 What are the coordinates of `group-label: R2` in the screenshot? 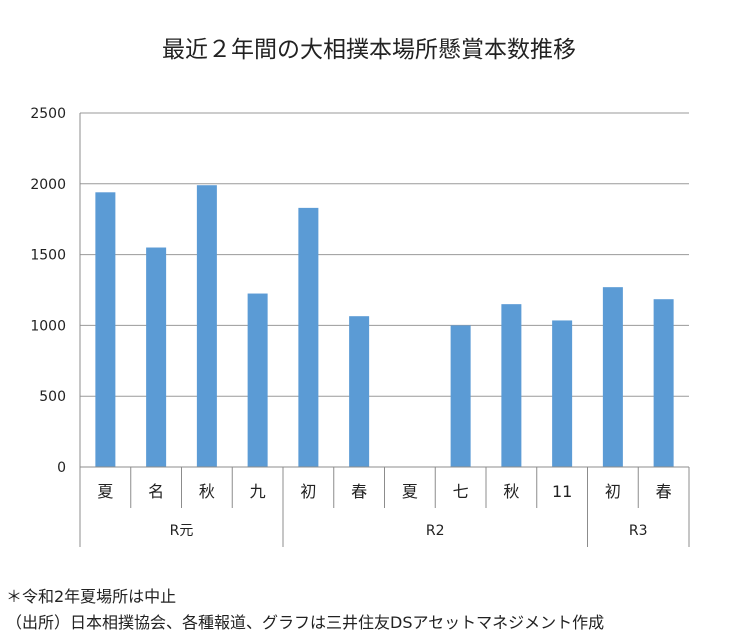 It's located at (435, 531).